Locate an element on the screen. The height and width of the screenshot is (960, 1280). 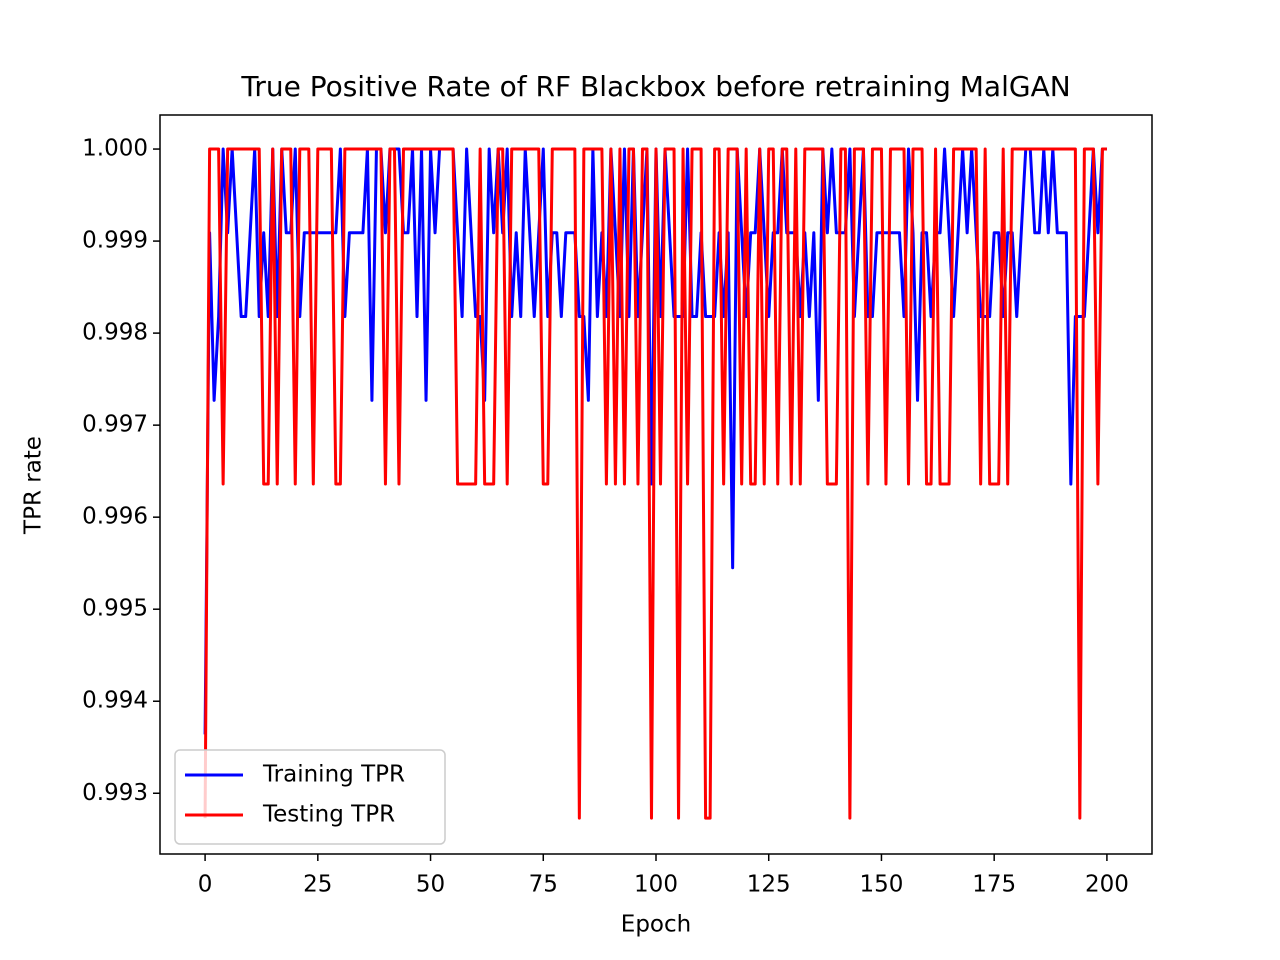
y-axis-label: TPR rate is located at coordinates (34, 485).